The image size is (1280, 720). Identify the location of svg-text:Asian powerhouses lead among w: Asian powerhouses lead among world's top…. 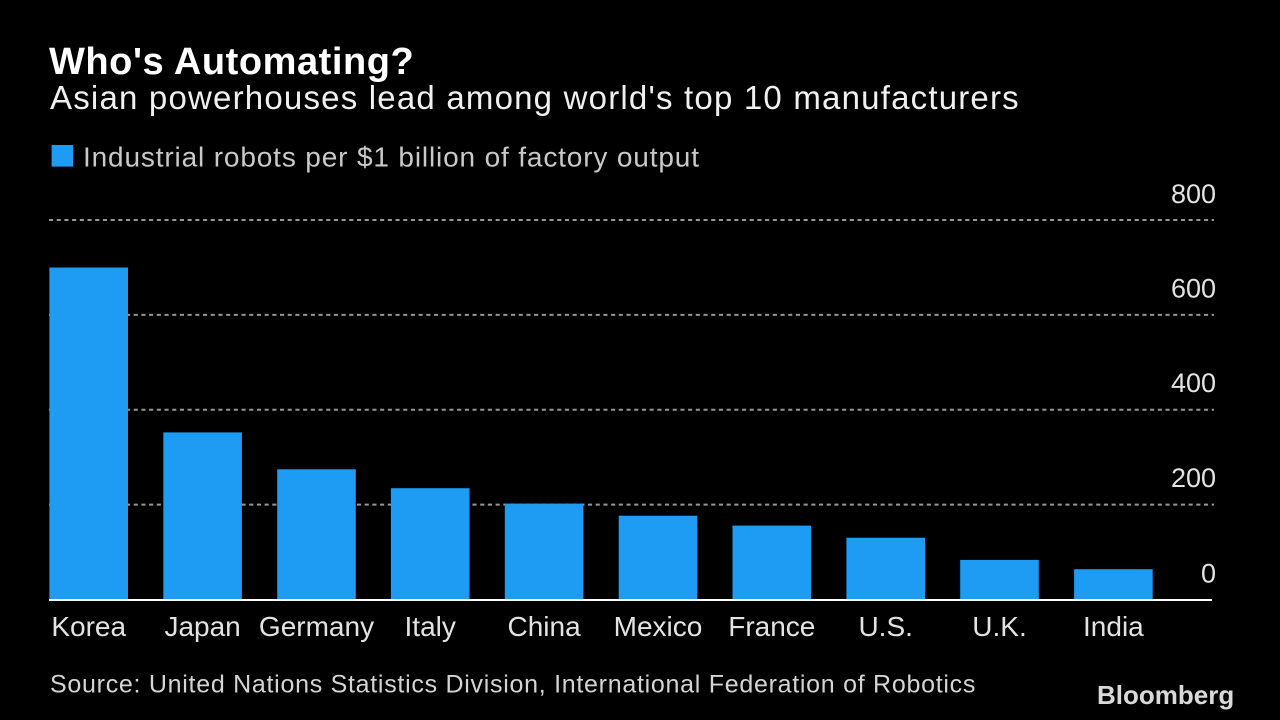
(535, 97).